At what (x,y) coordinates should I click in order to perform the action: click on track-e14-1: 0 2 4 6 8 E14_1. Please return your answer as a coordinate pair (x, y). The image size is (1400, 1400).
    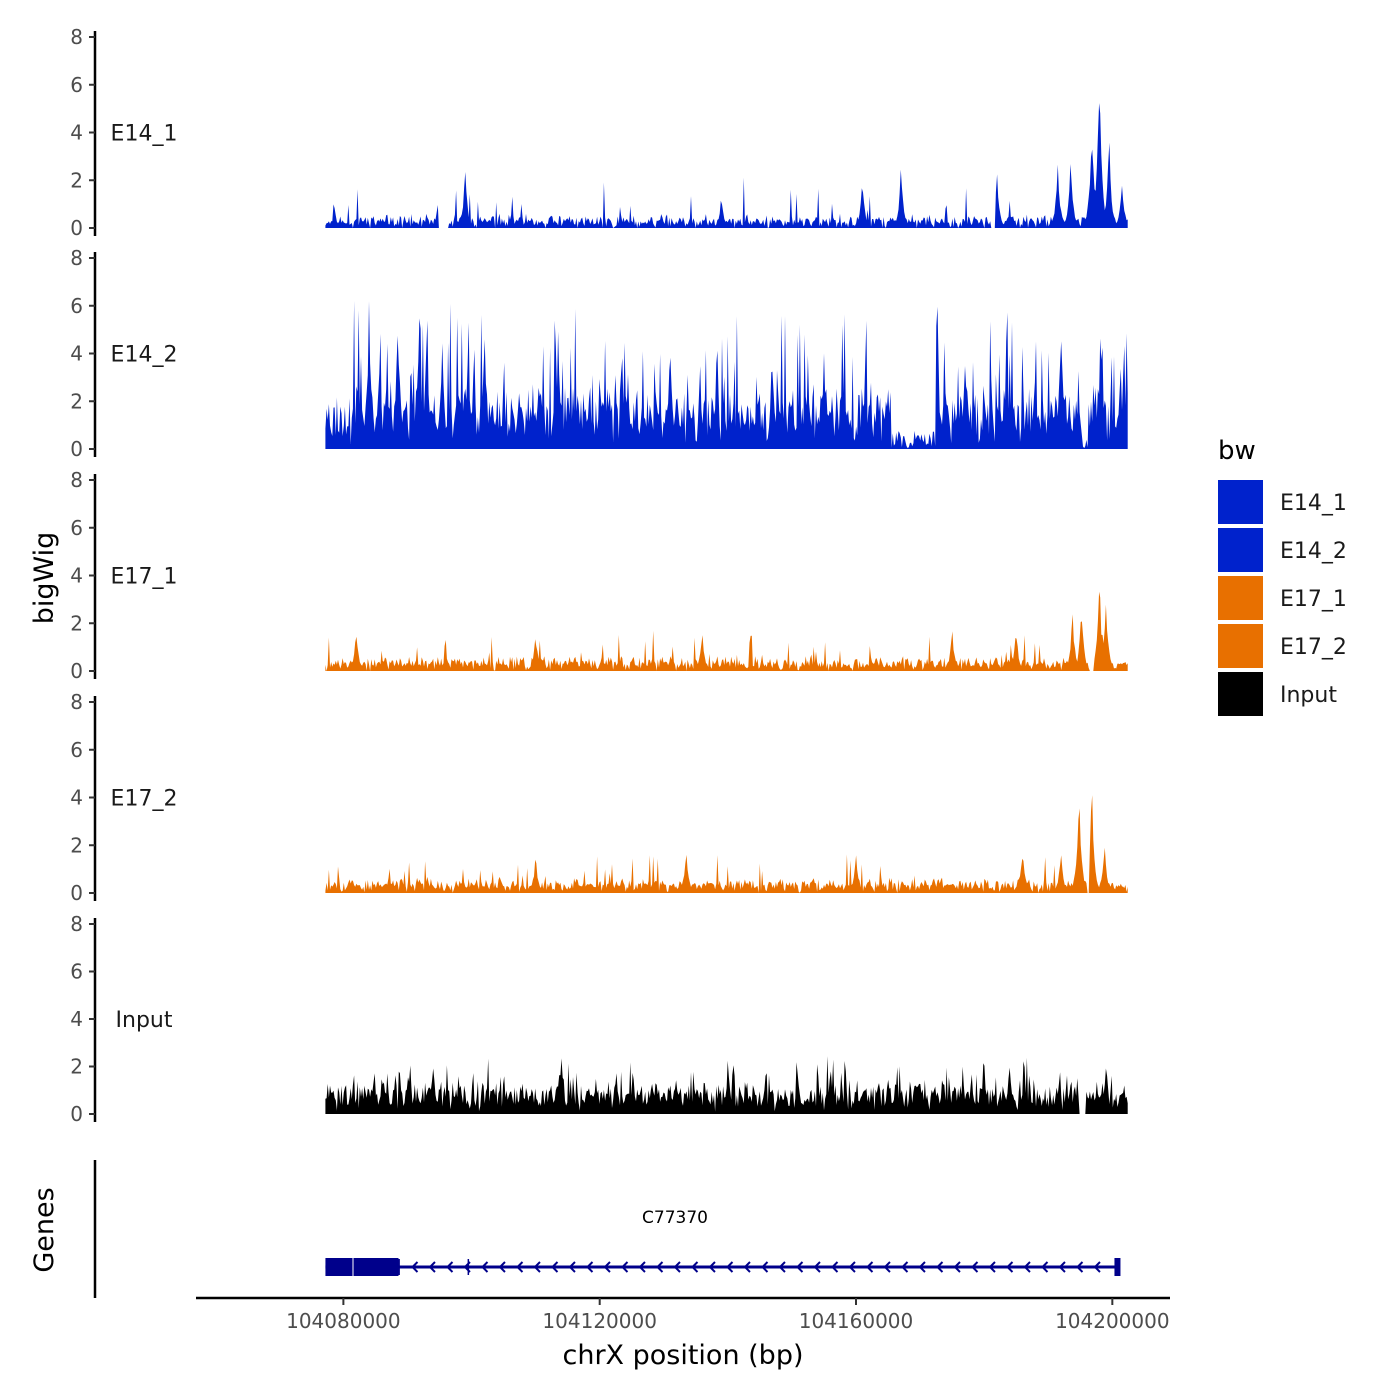
    Looking at the image, I should click on (599, 132).